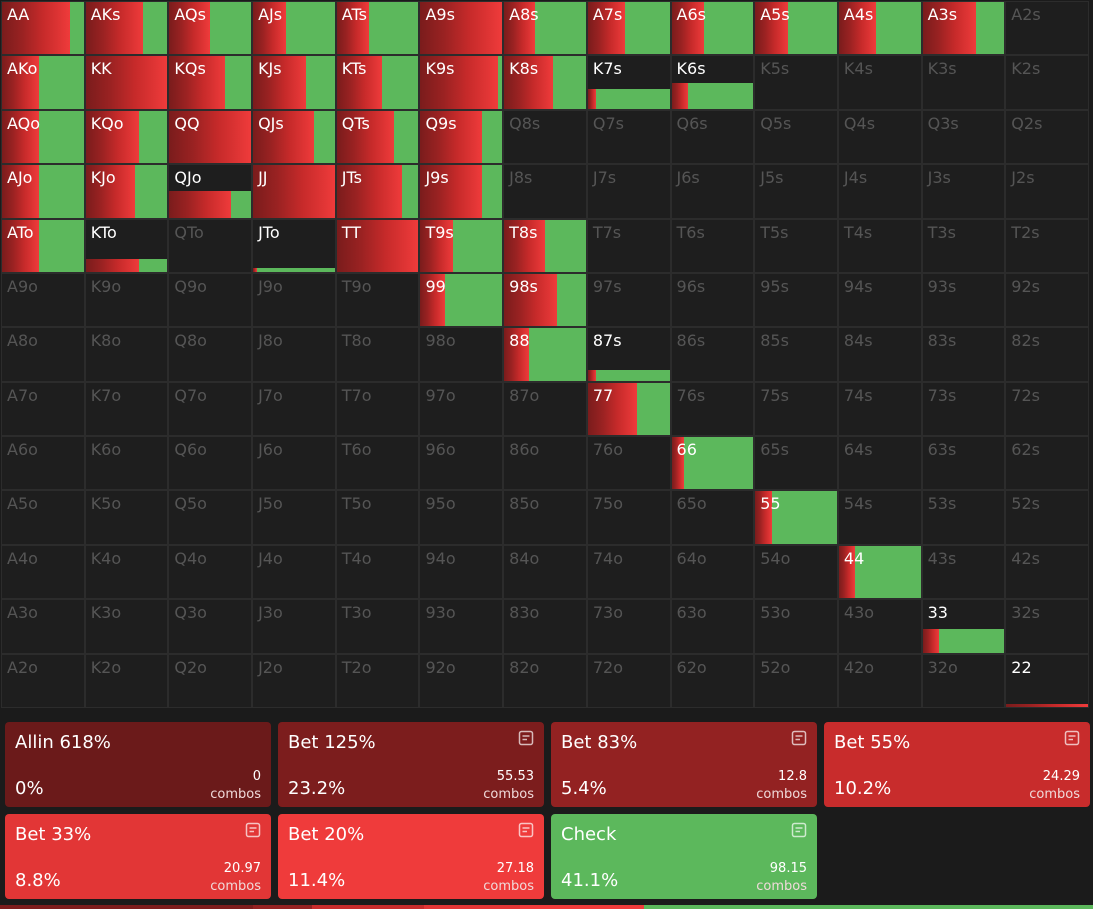 This screenshot has height=909, width=1093. Describe the element at coordinates (628, 572) in the screenshot. I see `hand-cell: 74o` at that location.